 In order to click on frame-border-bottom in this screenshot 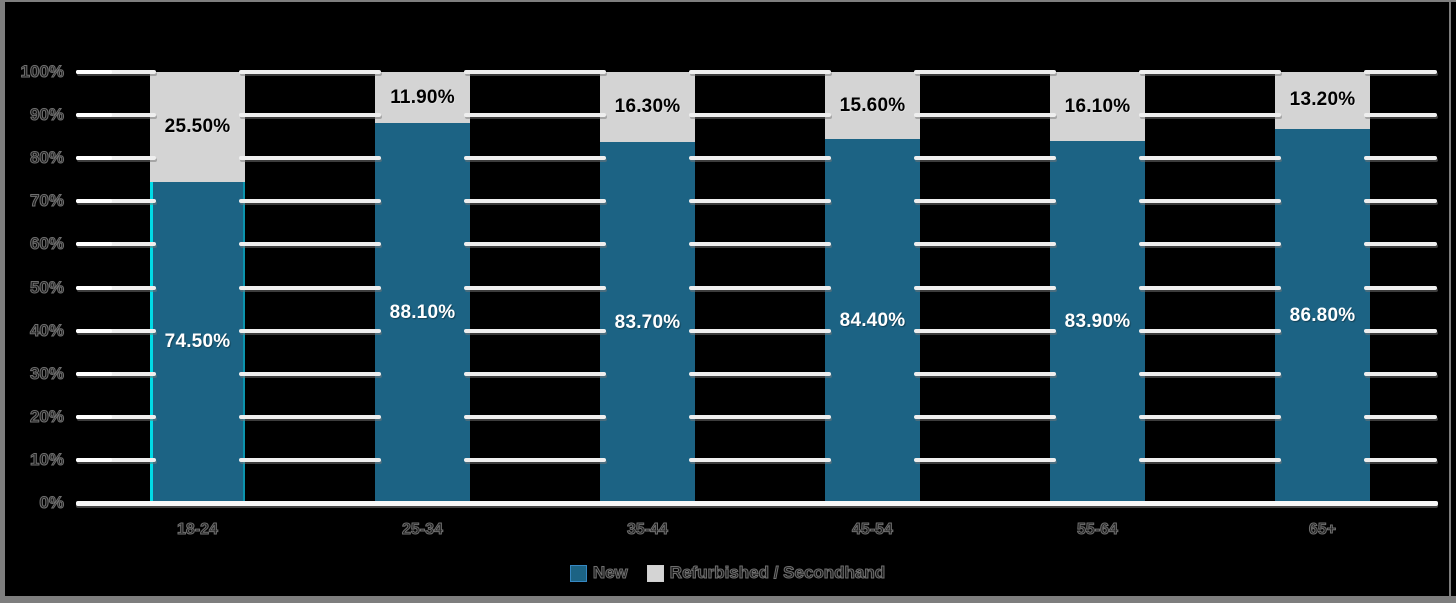, I will do `click(728, 599)`.